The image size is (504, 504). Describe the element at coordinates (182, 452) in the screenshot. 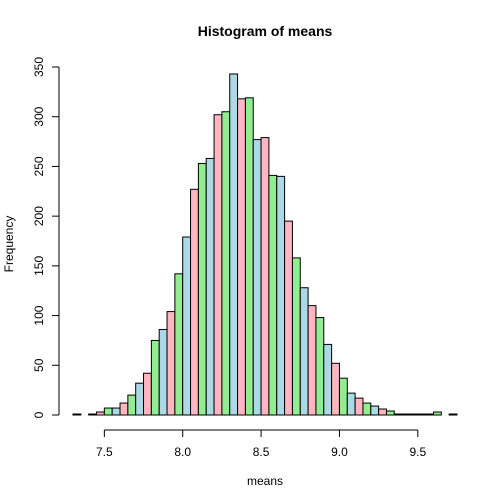

I see `x-tick-label: 8.0` at that location.